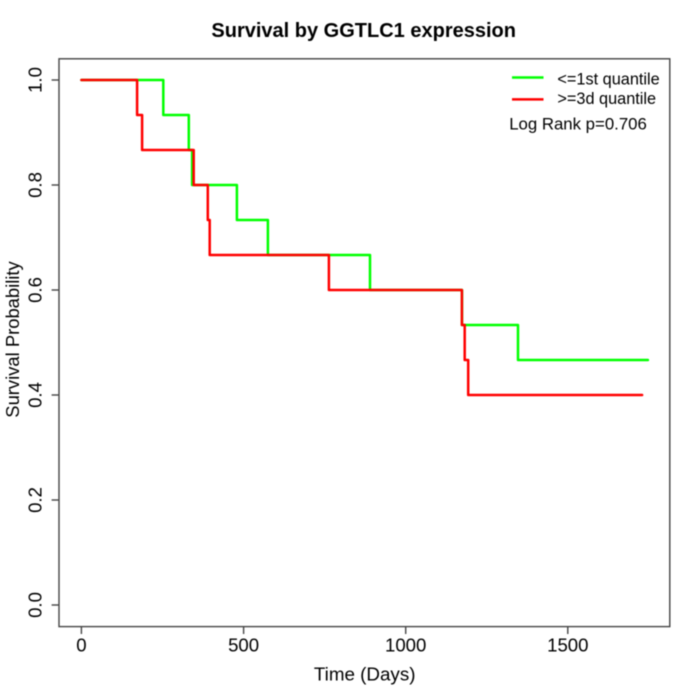 Image resolution: width=700 pixels, height=700 pixels. What do you see at coordinates (34, 185) in the screenshot?
I see `svg-text: 0.8` at bounding box center [34, 185].